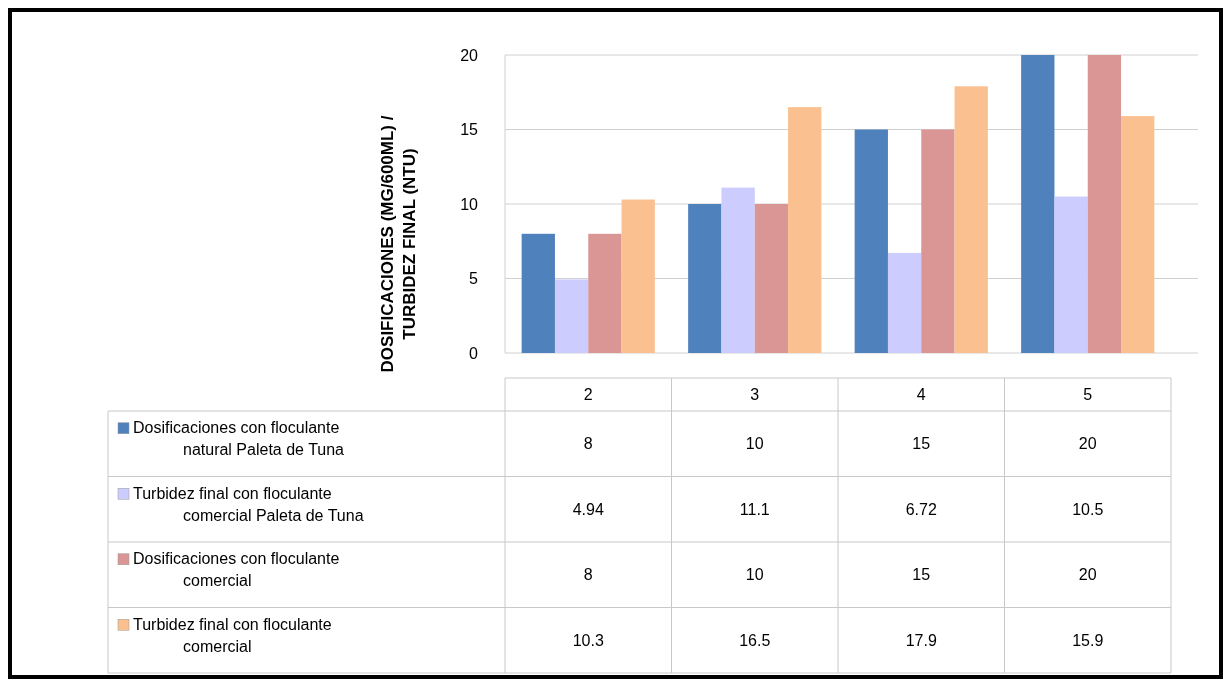 This screenshot has width=1231, height=687. What do you see at coordinates (232, 635) in the screenshot?
I see `legend-label: Turbidez final con floculante comercial` at bounding box center [232, 635].